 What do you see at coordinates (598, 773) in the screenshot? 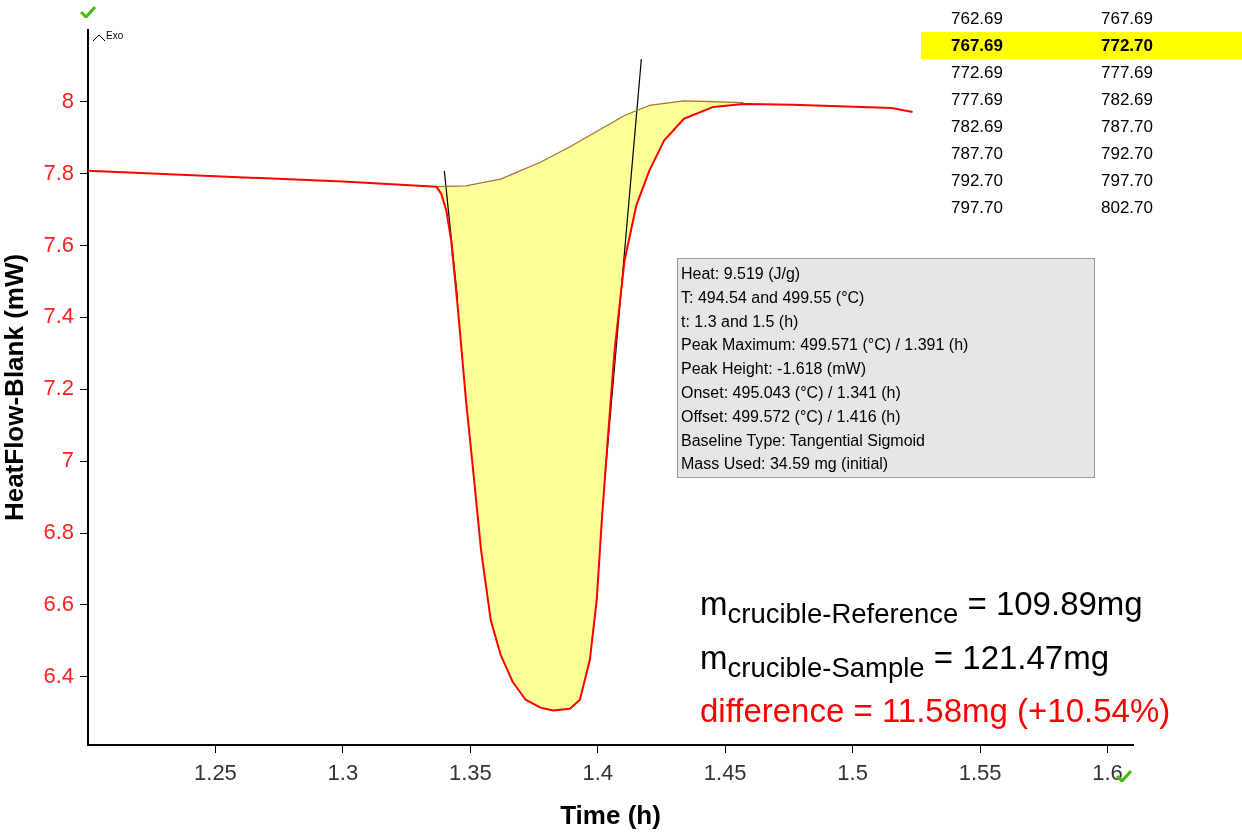
I see `x-tick-label: 1.4` at bounding box center [598, 773].